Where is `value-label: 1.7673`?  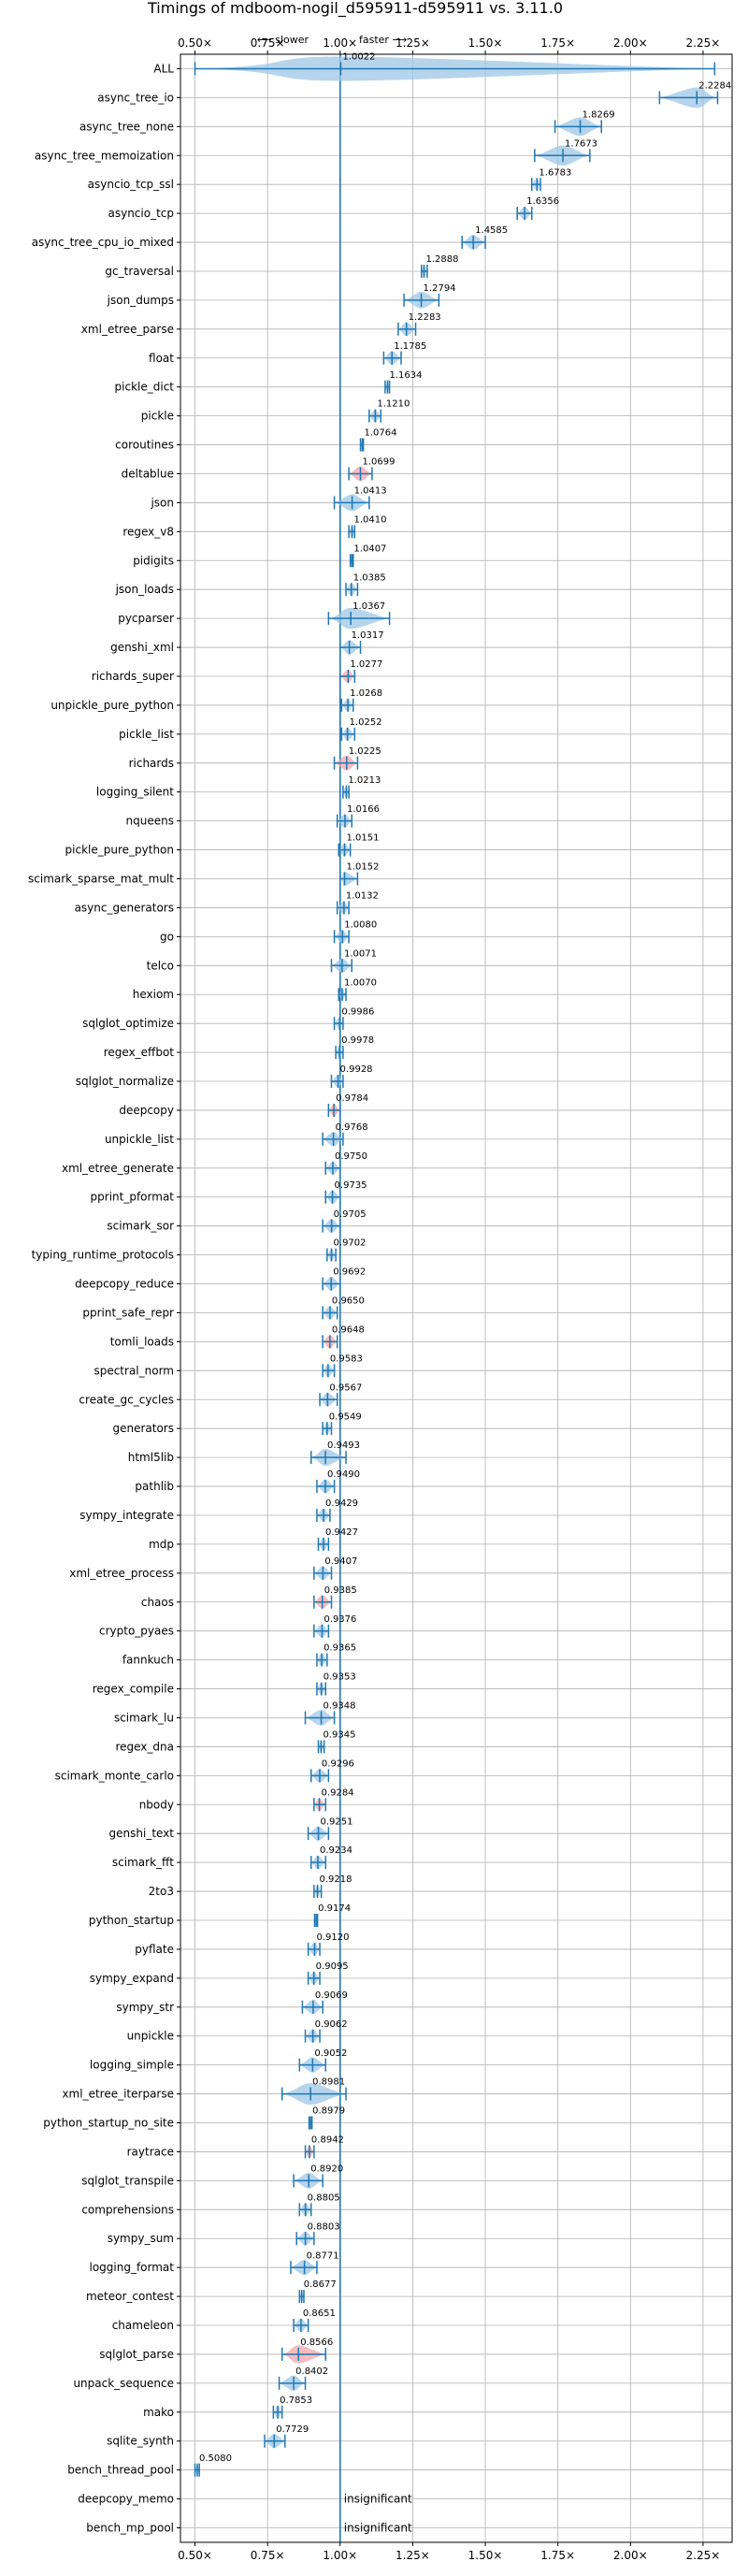
value-label: 1.7673 is located at coordinates (581, 143).